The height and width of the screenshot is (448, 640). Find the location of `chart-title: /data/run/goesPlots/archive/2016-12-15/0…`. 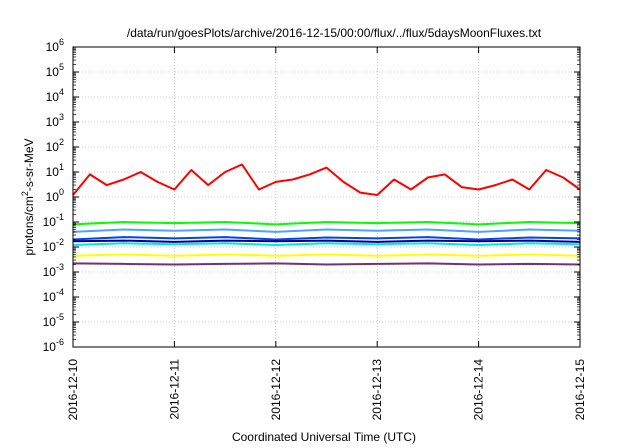

chart-title: /data/run/goesPlots/archive/2016-12-15/0… is located at coordinates (334, 33).